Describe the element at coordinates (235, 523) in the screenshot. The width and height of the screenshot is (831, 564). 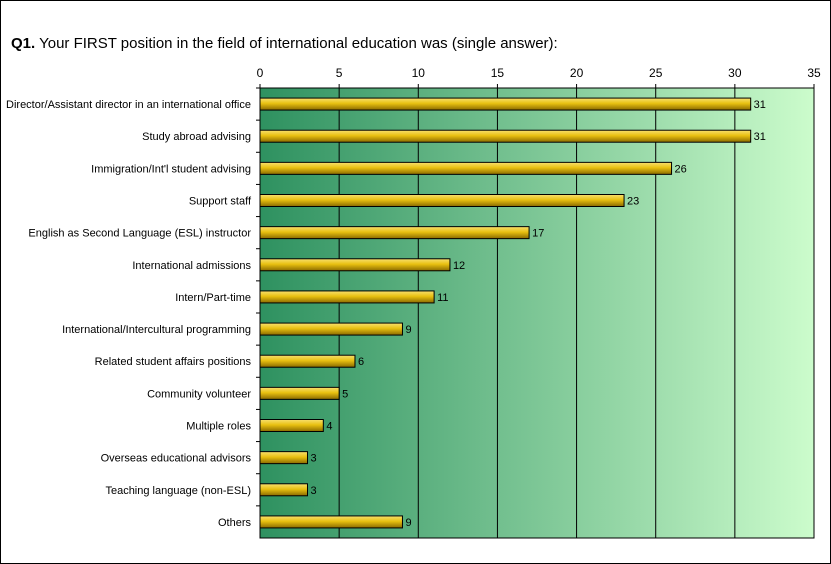
I see `category-label: Others` at that location.